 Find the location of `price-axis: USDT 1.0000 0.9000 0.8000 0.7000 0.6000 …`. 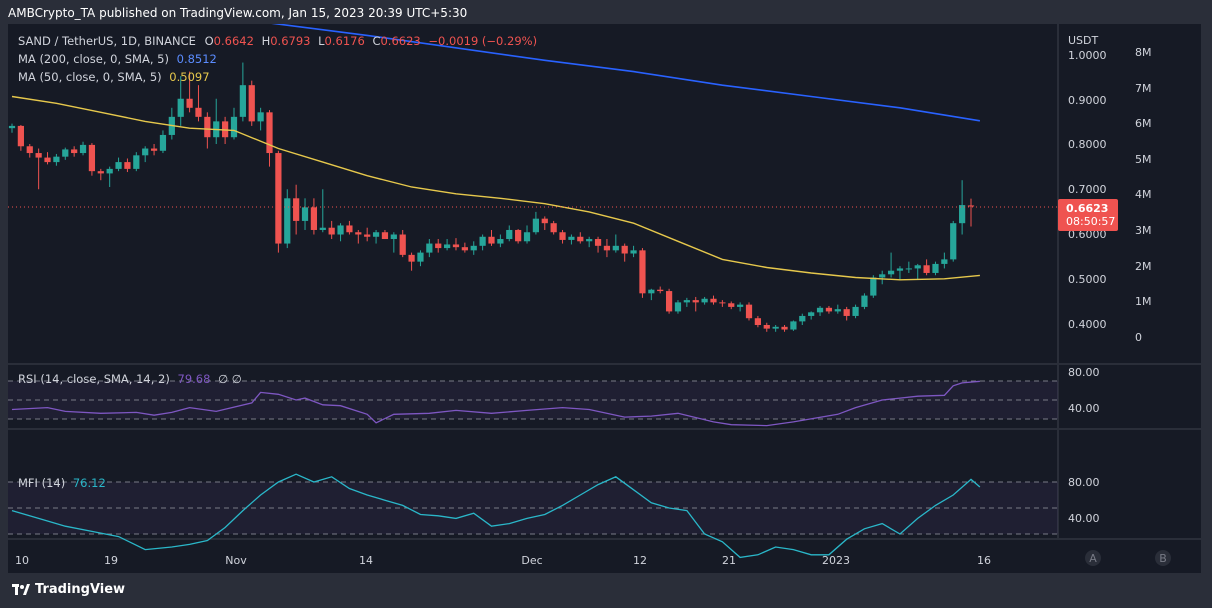

price-axis: USDT 1.0000 0.9000 0.8000 0.7000 0.6000 … is located at coordinates (1087, 182).